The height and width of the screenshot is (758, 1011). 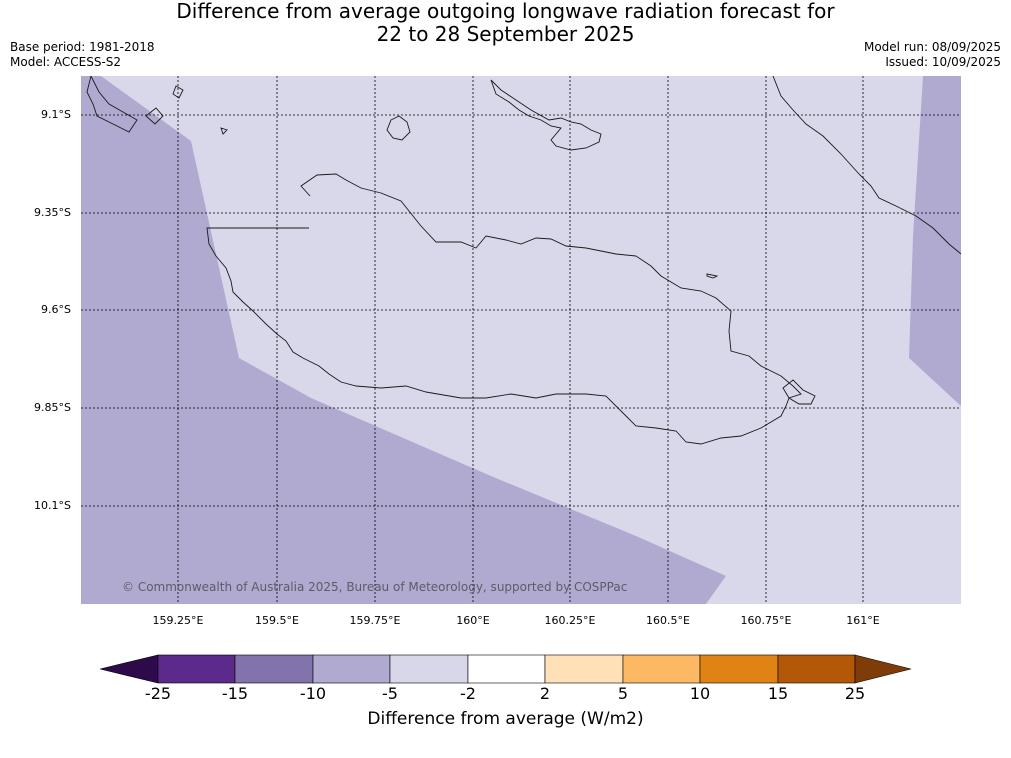 I want to click on meta-right: Model run: 08/09/2025 Issued: 10/09/2025, so click(x=932, y=55).